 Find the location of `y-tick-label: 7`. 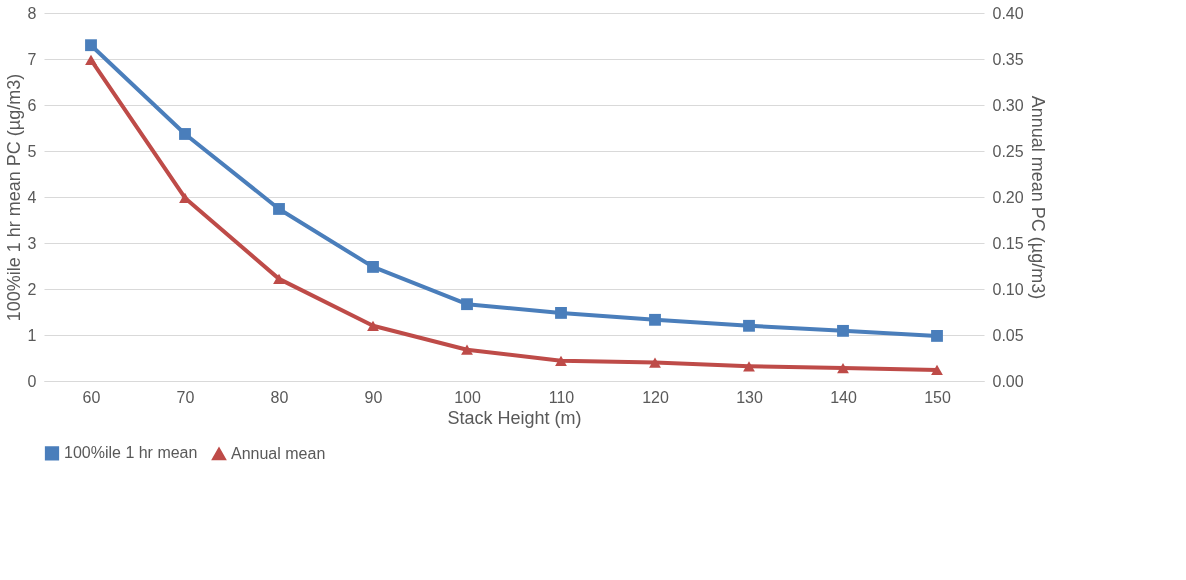

y-tick-label: 7 is located at coordinates (32, 59).